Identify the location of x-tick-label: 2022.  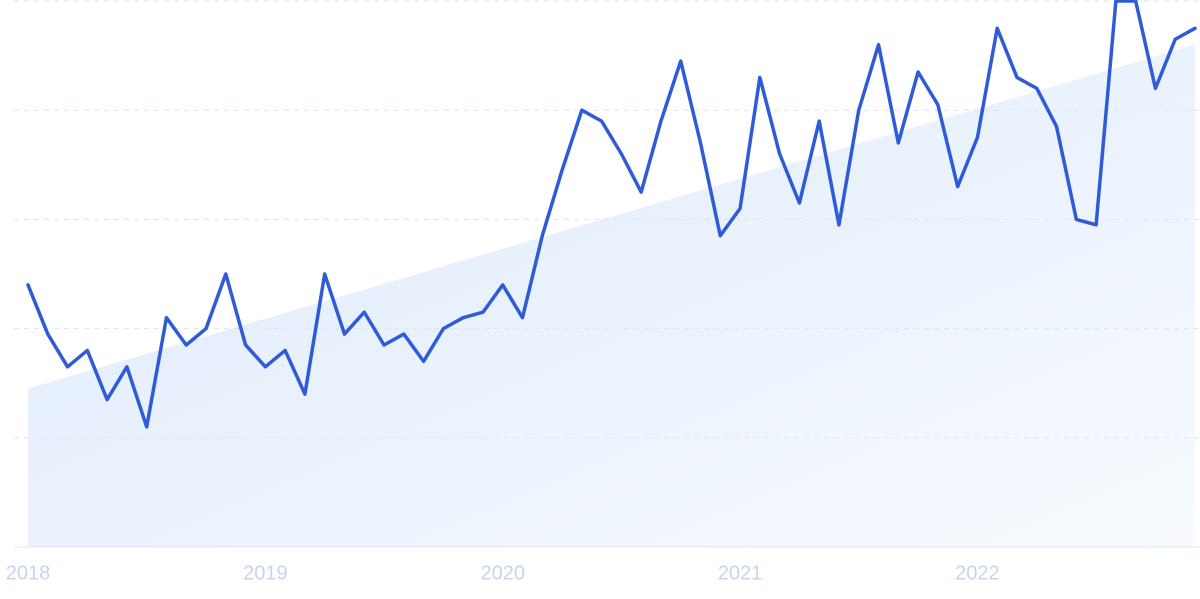
(977, 573).